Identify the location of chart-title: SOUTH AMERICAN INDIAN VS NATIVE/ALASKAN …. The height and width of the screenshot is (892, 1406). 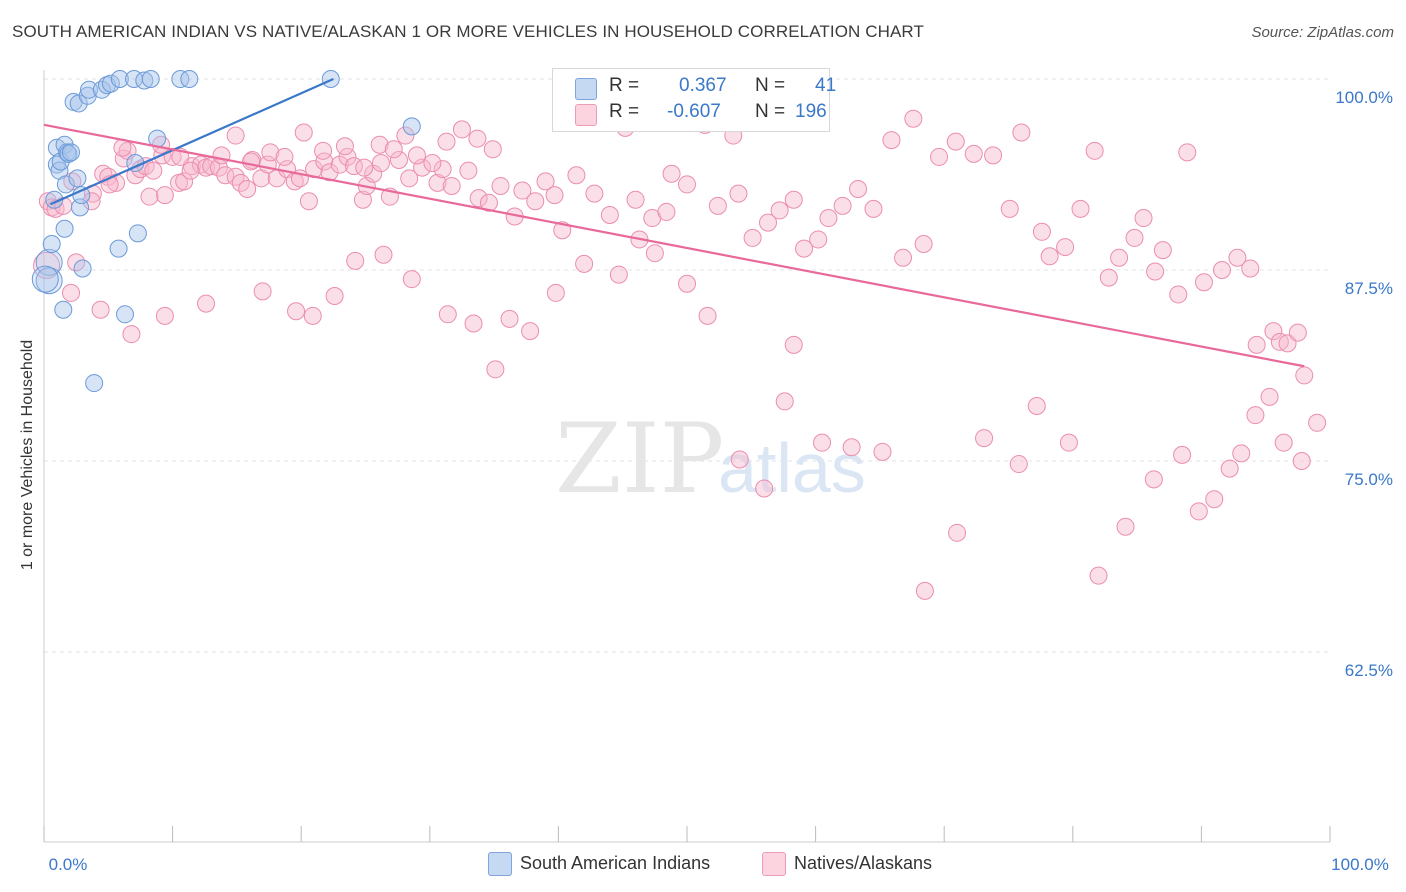
(468, 31).